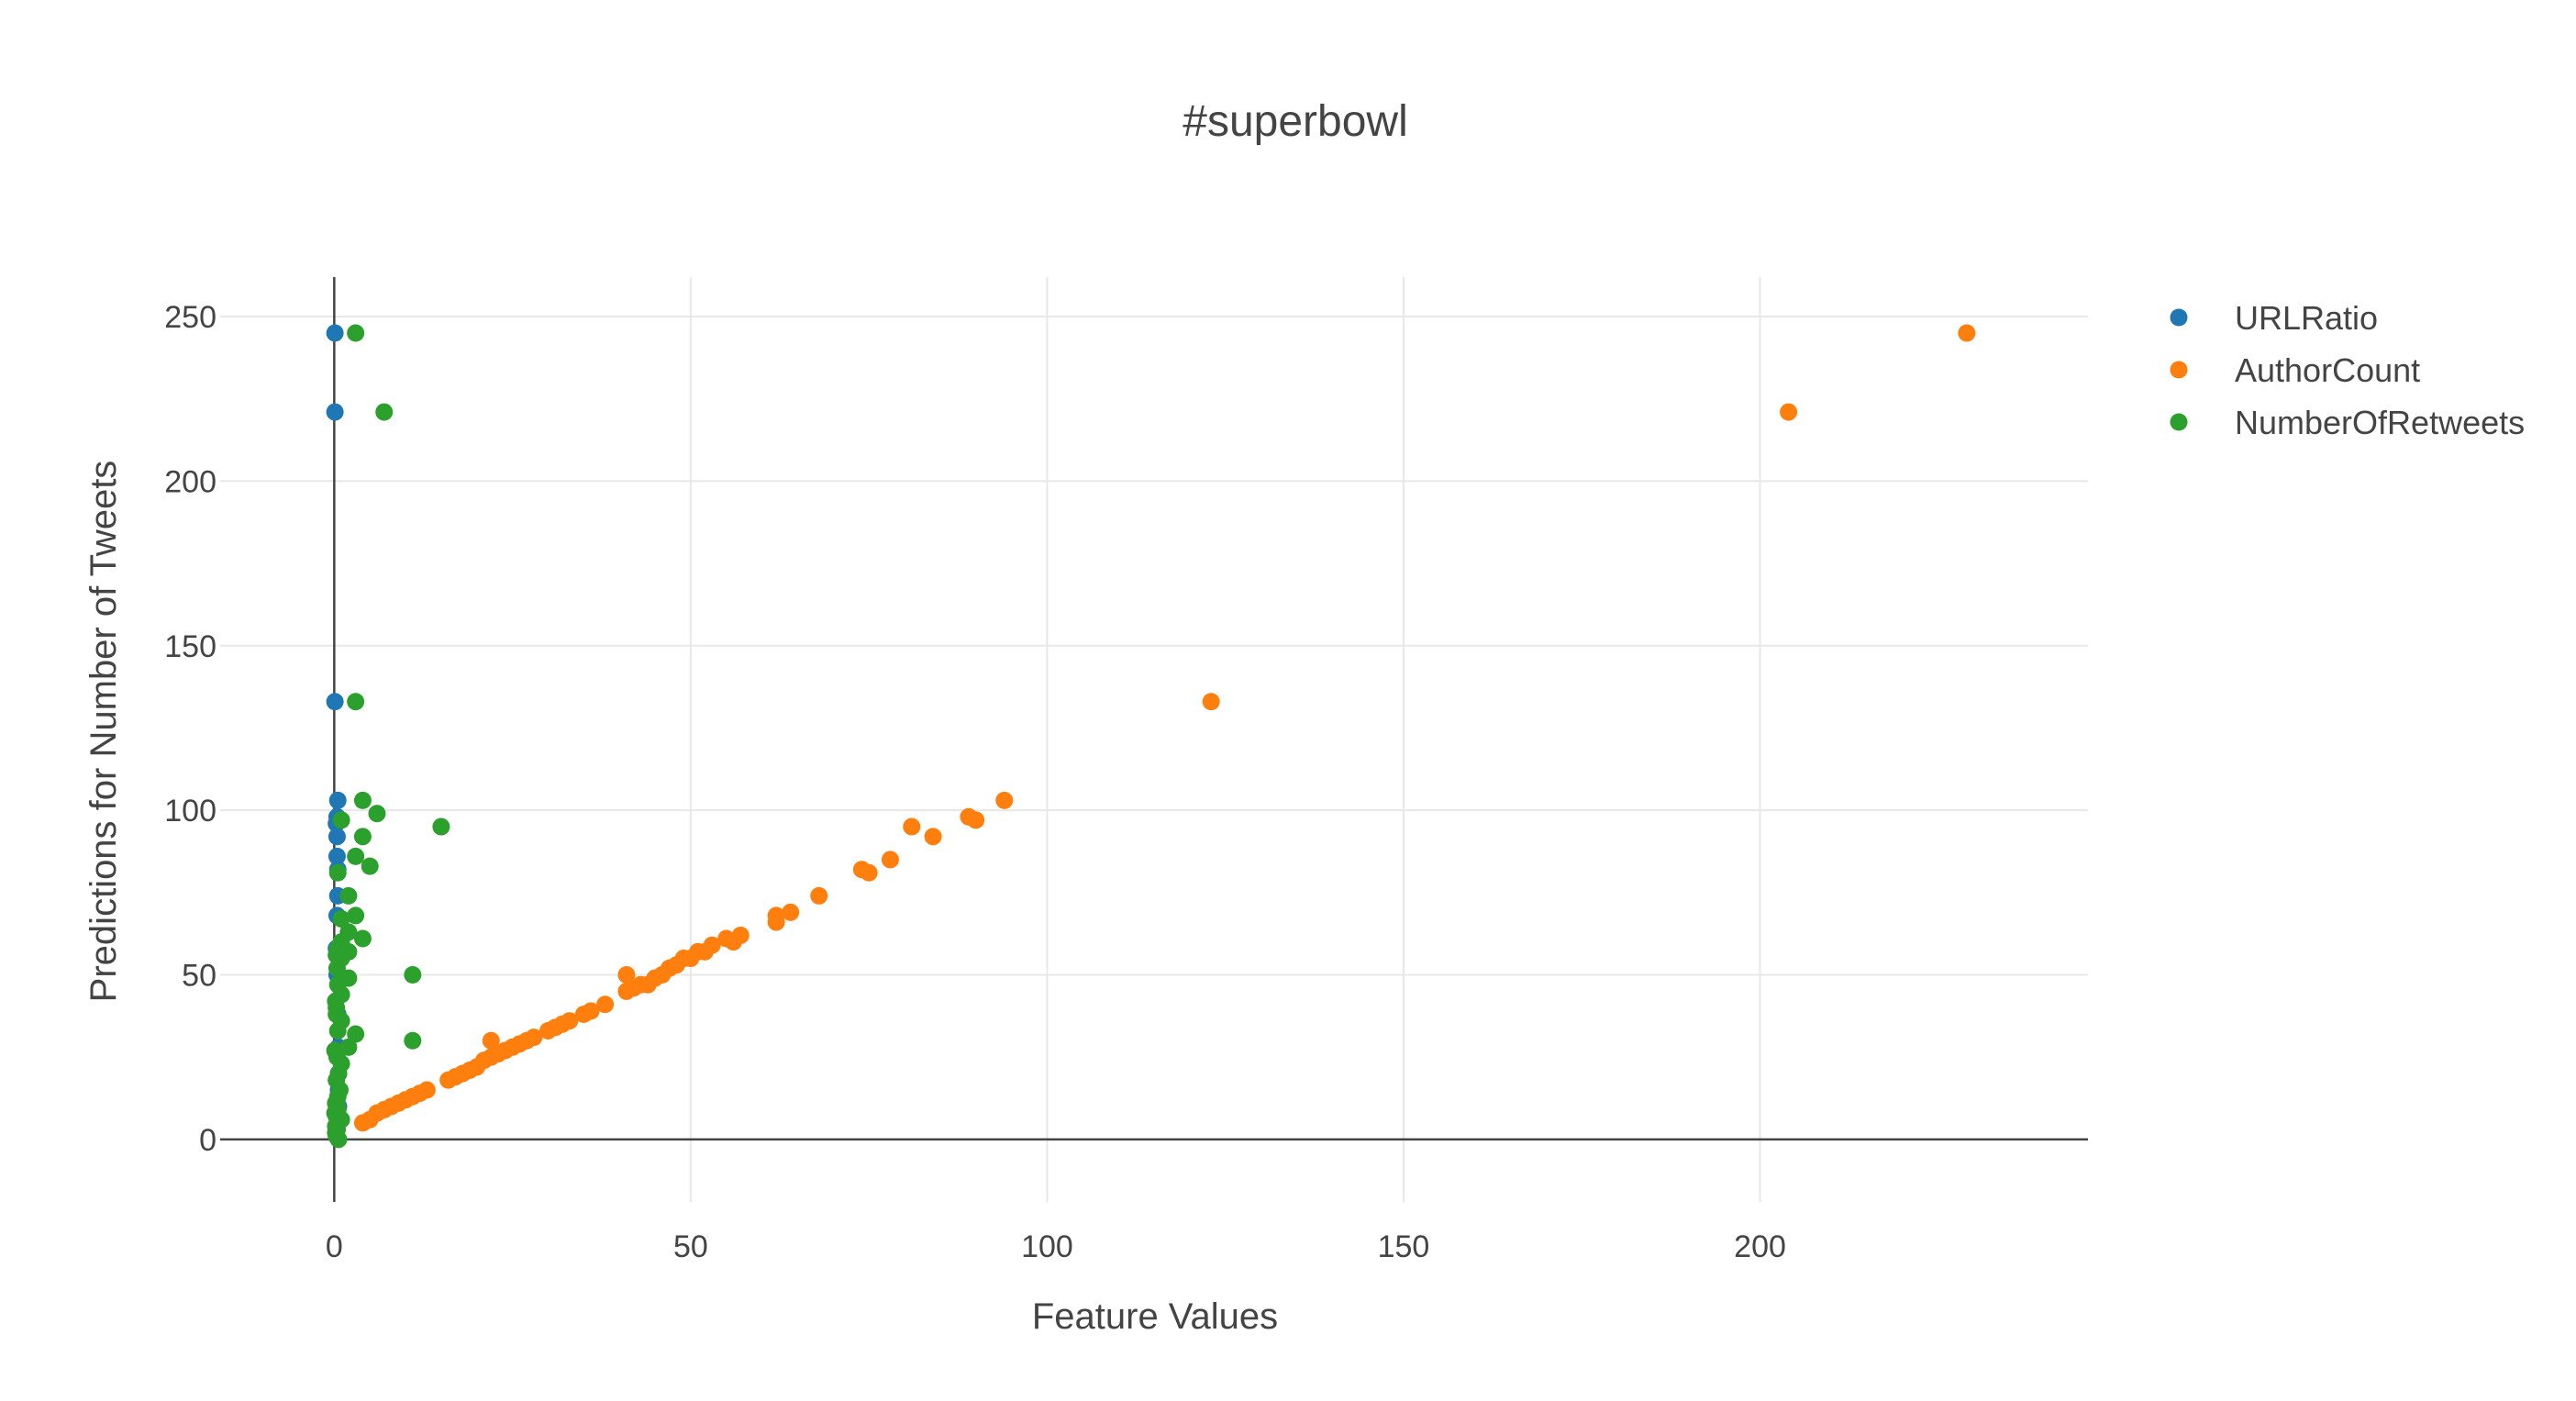 The height and width of the screenshot is (1401, 2576). Describe the element at coordinates (1760, 1246) in the screenshot. I see `x-tick-label: 200` at that location.